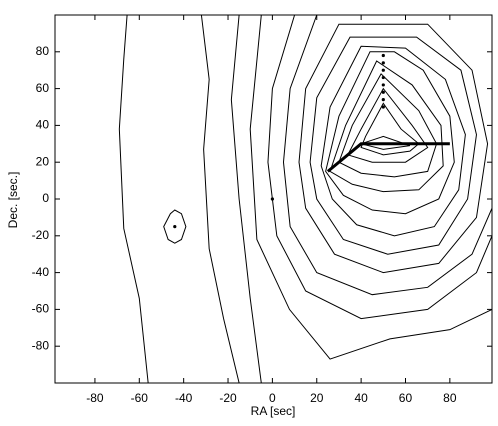 The width and height of the screenshot is (498, 426). What do you see at coordinates (228, 398) in the screenshot?
I see `x-tick-label: -20` at bounding box center [228, 398].